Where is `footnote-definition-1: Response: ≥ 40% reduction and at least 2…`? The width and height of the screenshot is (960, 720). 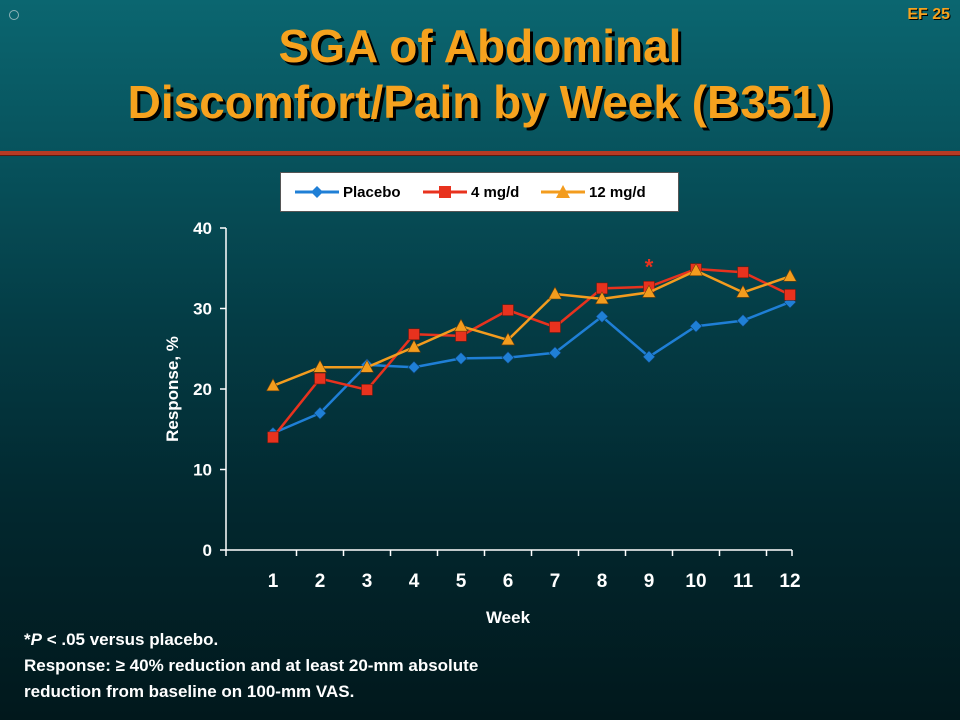 footnote-definition-1: Response: ≥ 40% reduction and at least 2… is located at coordinates (251, 665).